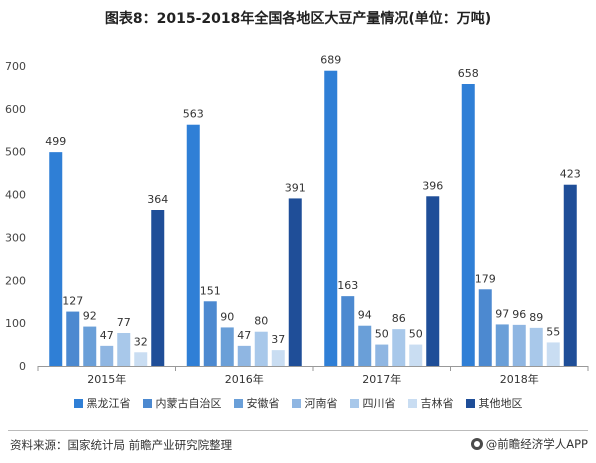 Image resolution: width=596 pixels, height=463 pixels. I want to click on legend-item: 吉林省, so click(430, 403).